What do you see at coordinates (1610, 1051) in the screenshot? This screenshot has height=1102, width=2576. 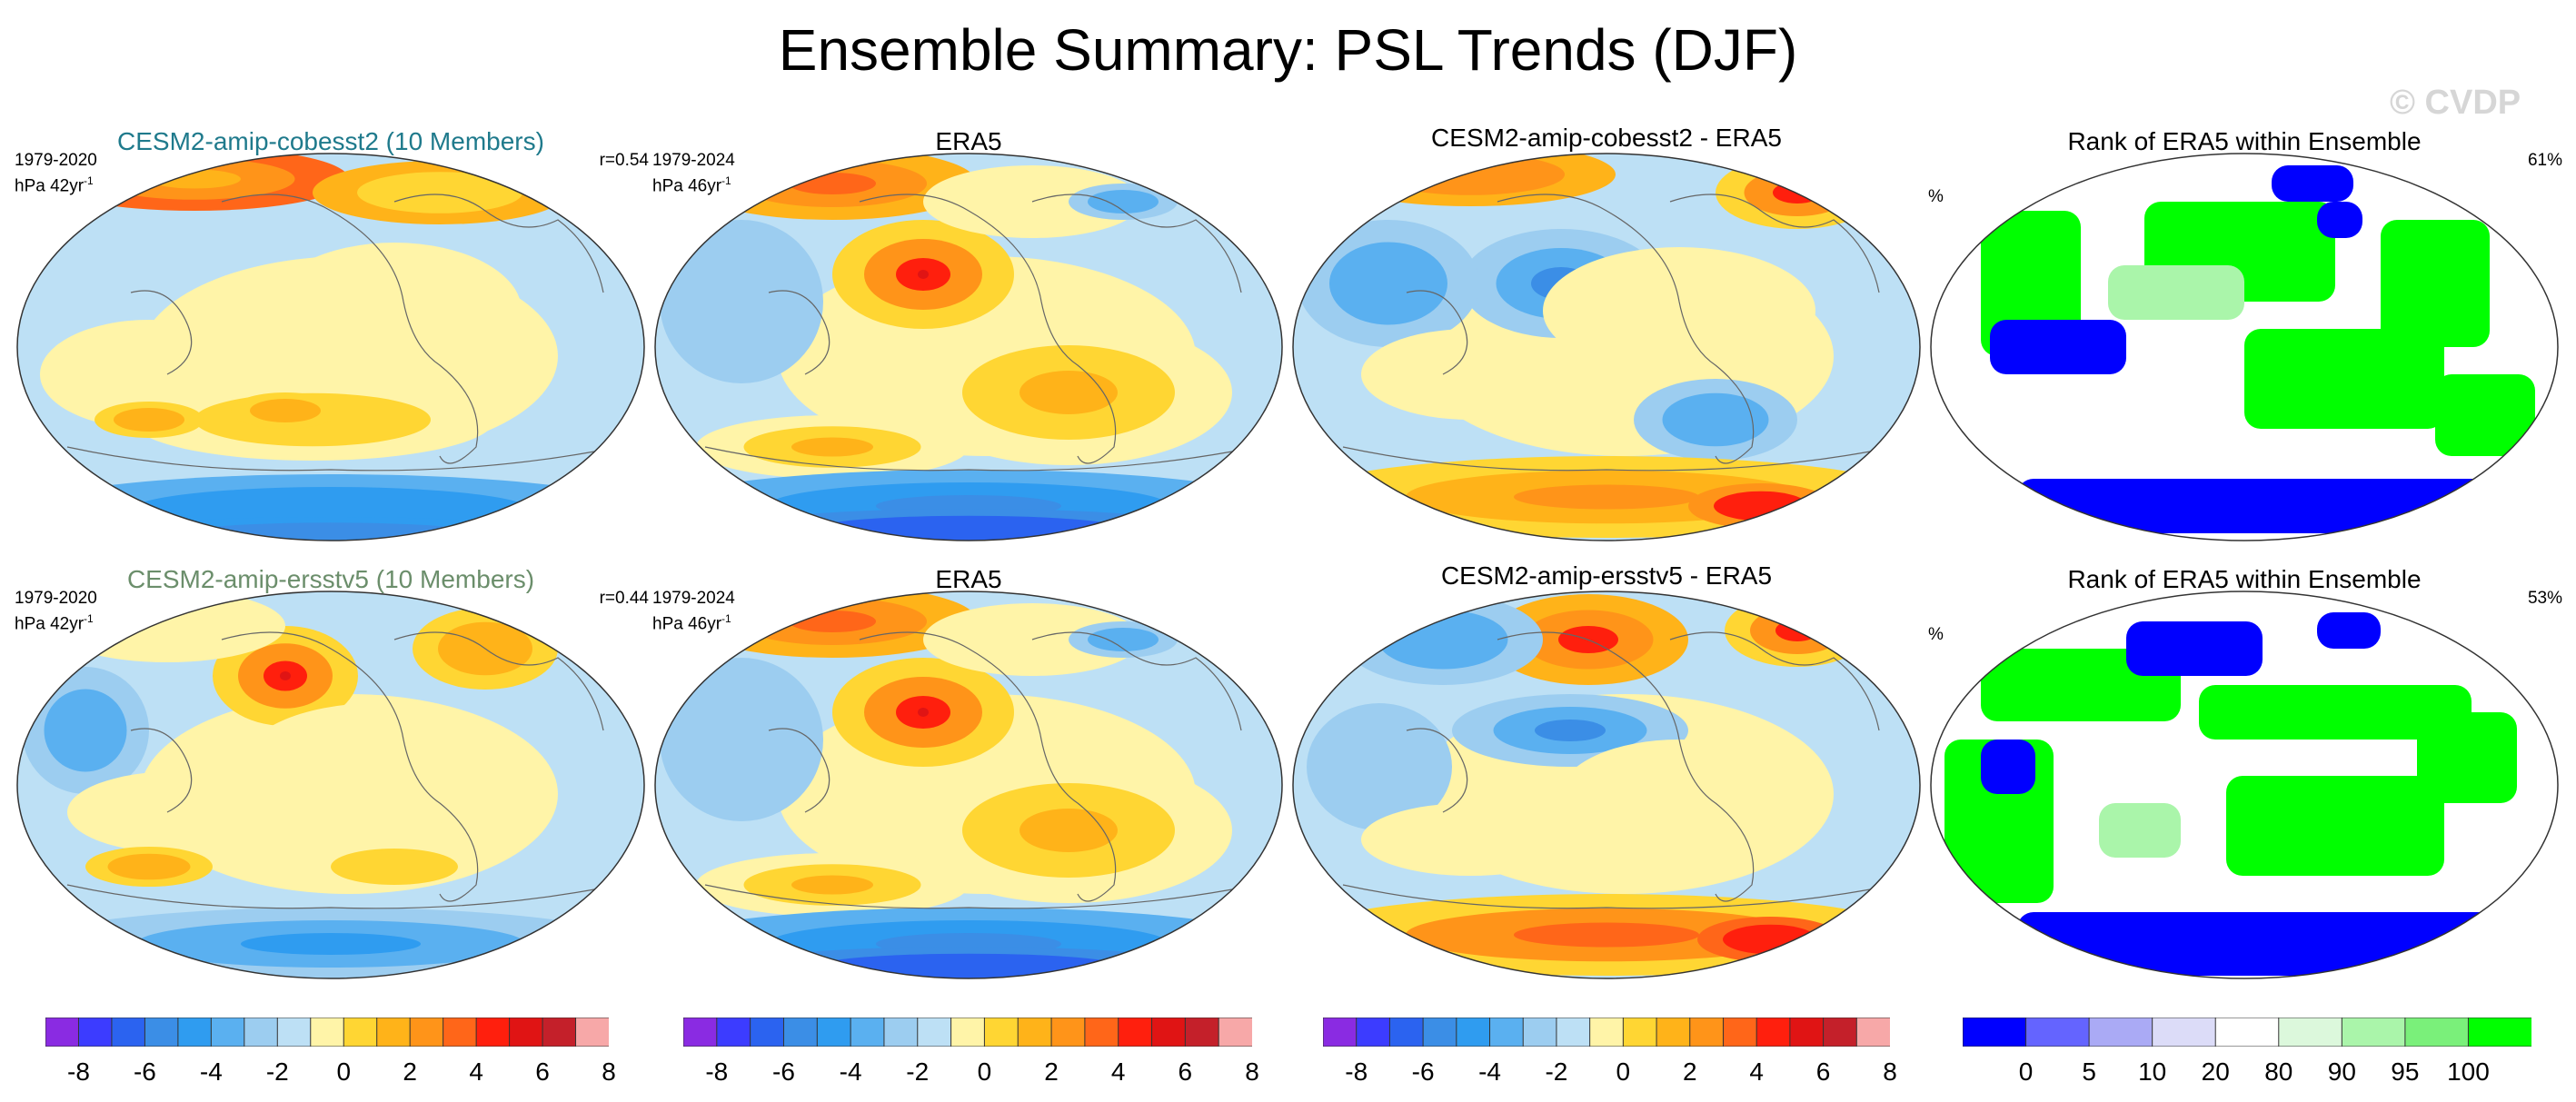 I see `trend-colorbar-3: -8 -6 -4 -2 0 2 4 6 8` at bounding box center [1610, 1051].